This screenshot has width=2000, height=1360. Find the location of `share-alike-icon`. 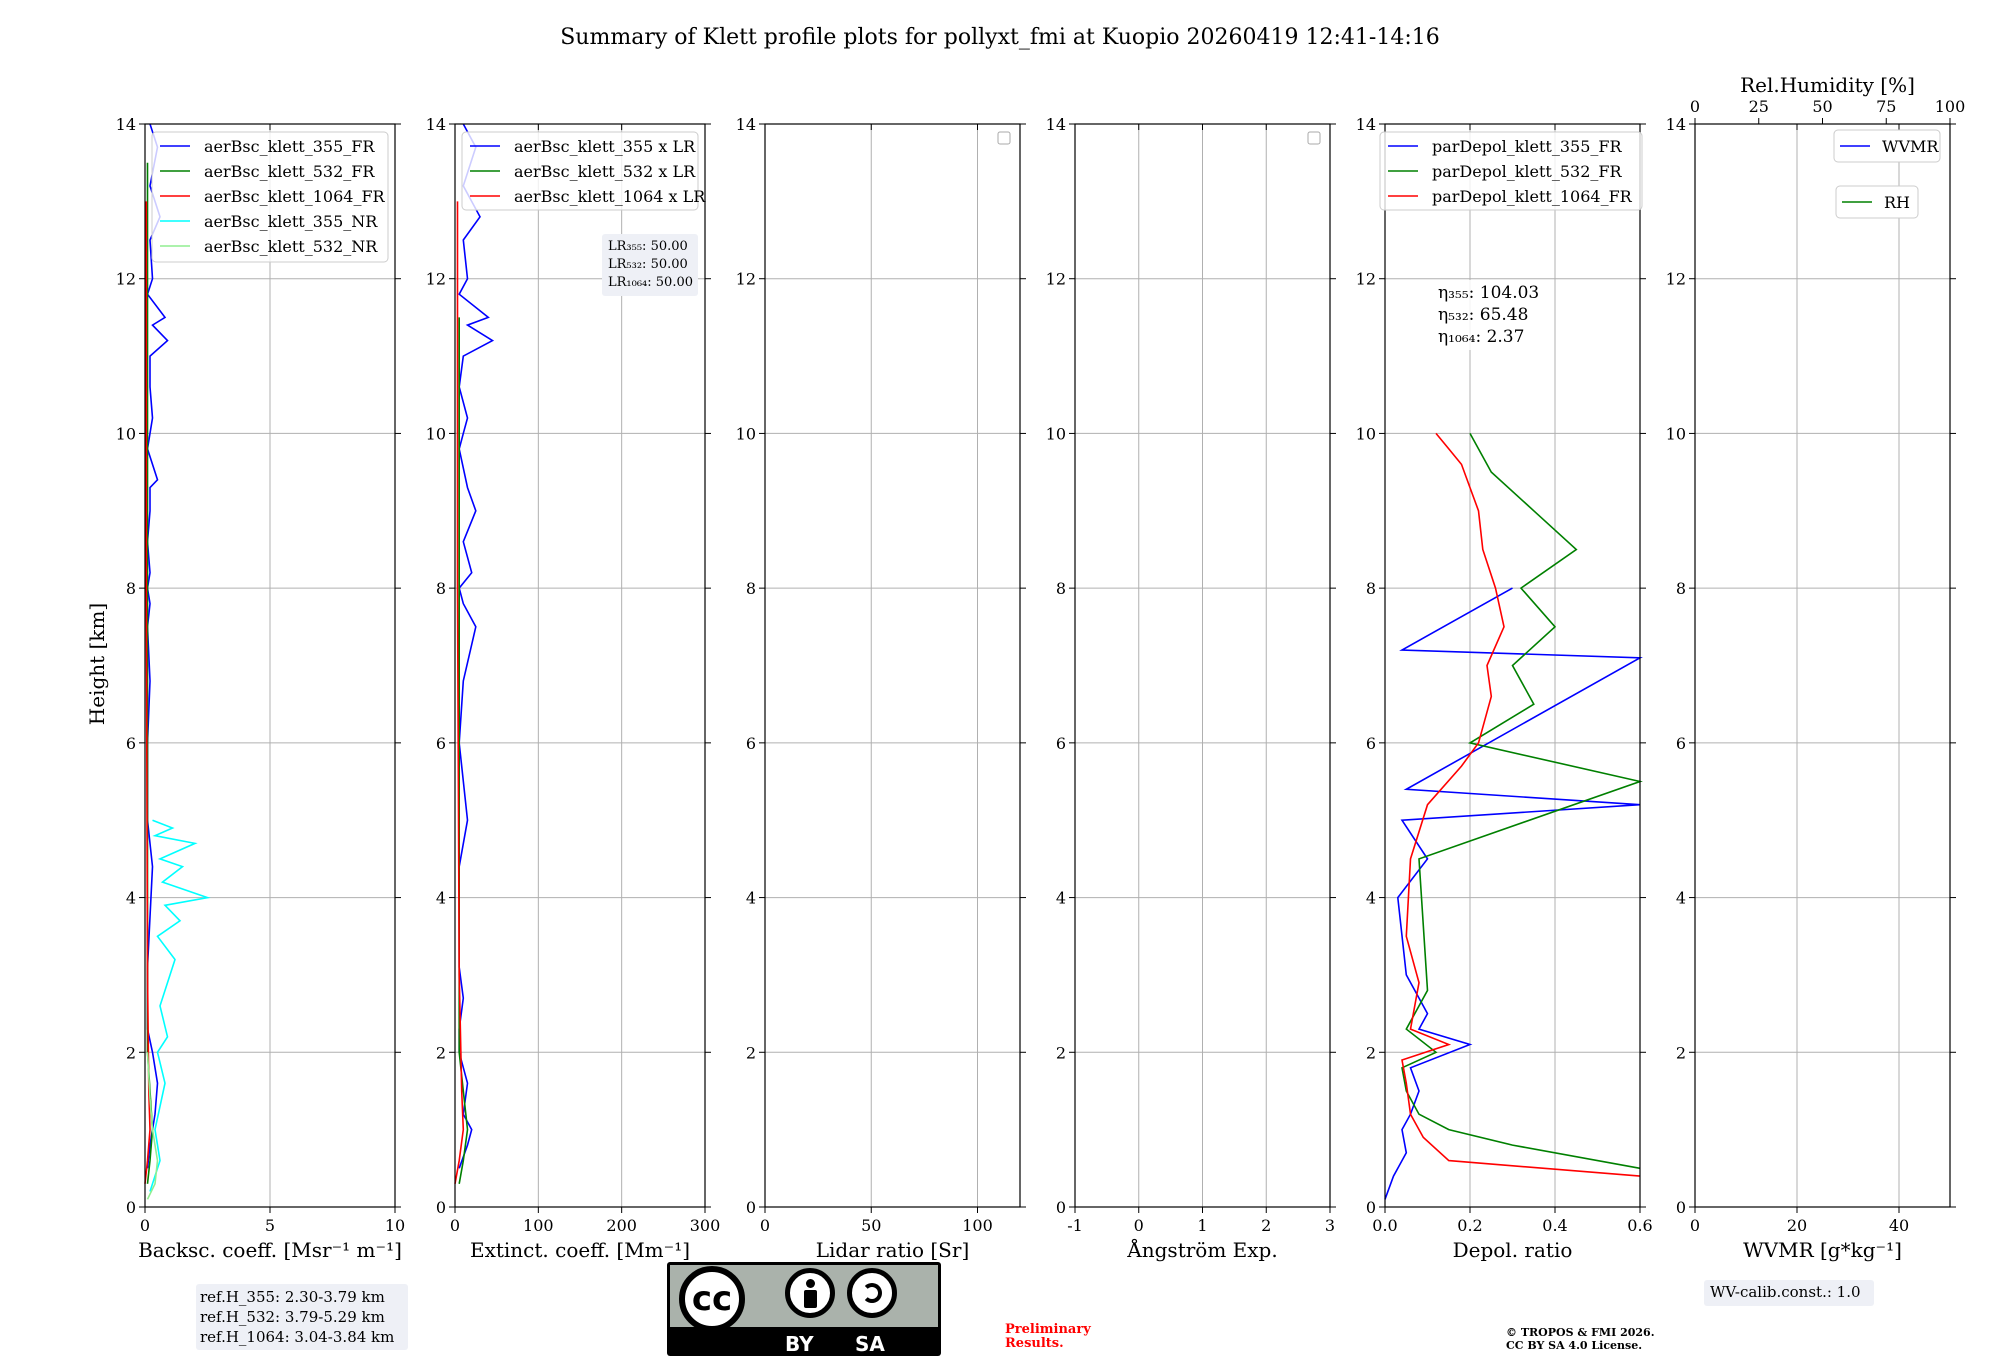

share-alike-icon is located at coordinates (872, 1293).